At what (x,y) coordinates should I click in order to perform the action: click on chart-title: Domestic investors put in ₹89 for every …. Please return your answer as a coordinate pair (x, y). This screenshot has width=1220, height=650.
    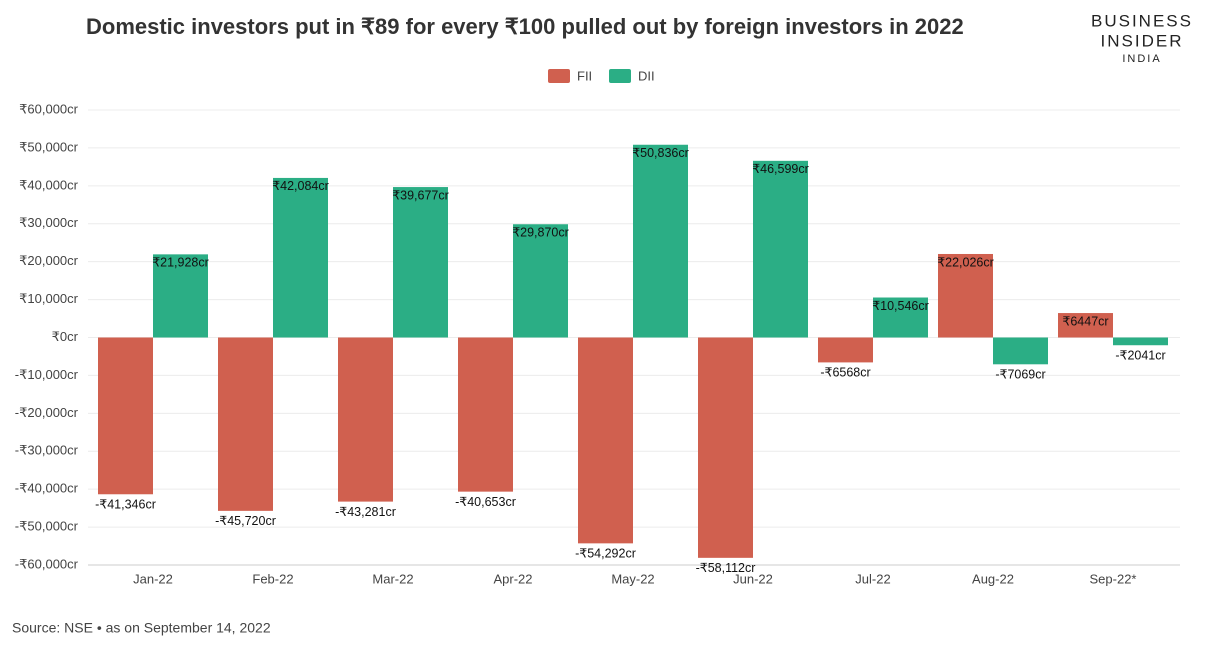
    Looking at the image, I should click on (525, 26).